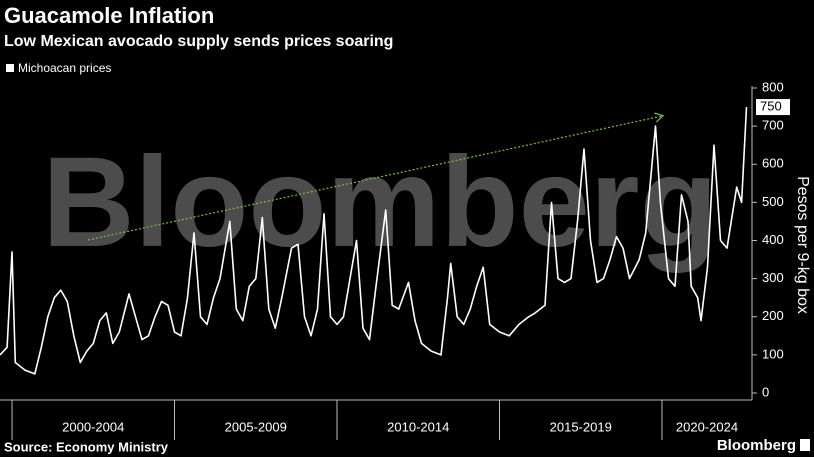  Describe the element at coordinates (10, 68) in the screenshot. I see `legend-swatch` at that location.